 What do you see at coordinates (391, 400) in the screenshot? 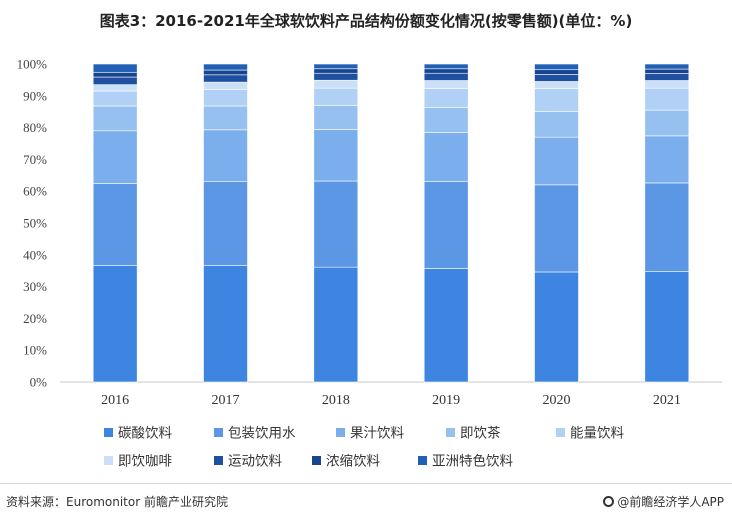
I see `x-axis-ticks: 2016 2017 2018 2019 2020 2021` at bounding box center [391, 400].